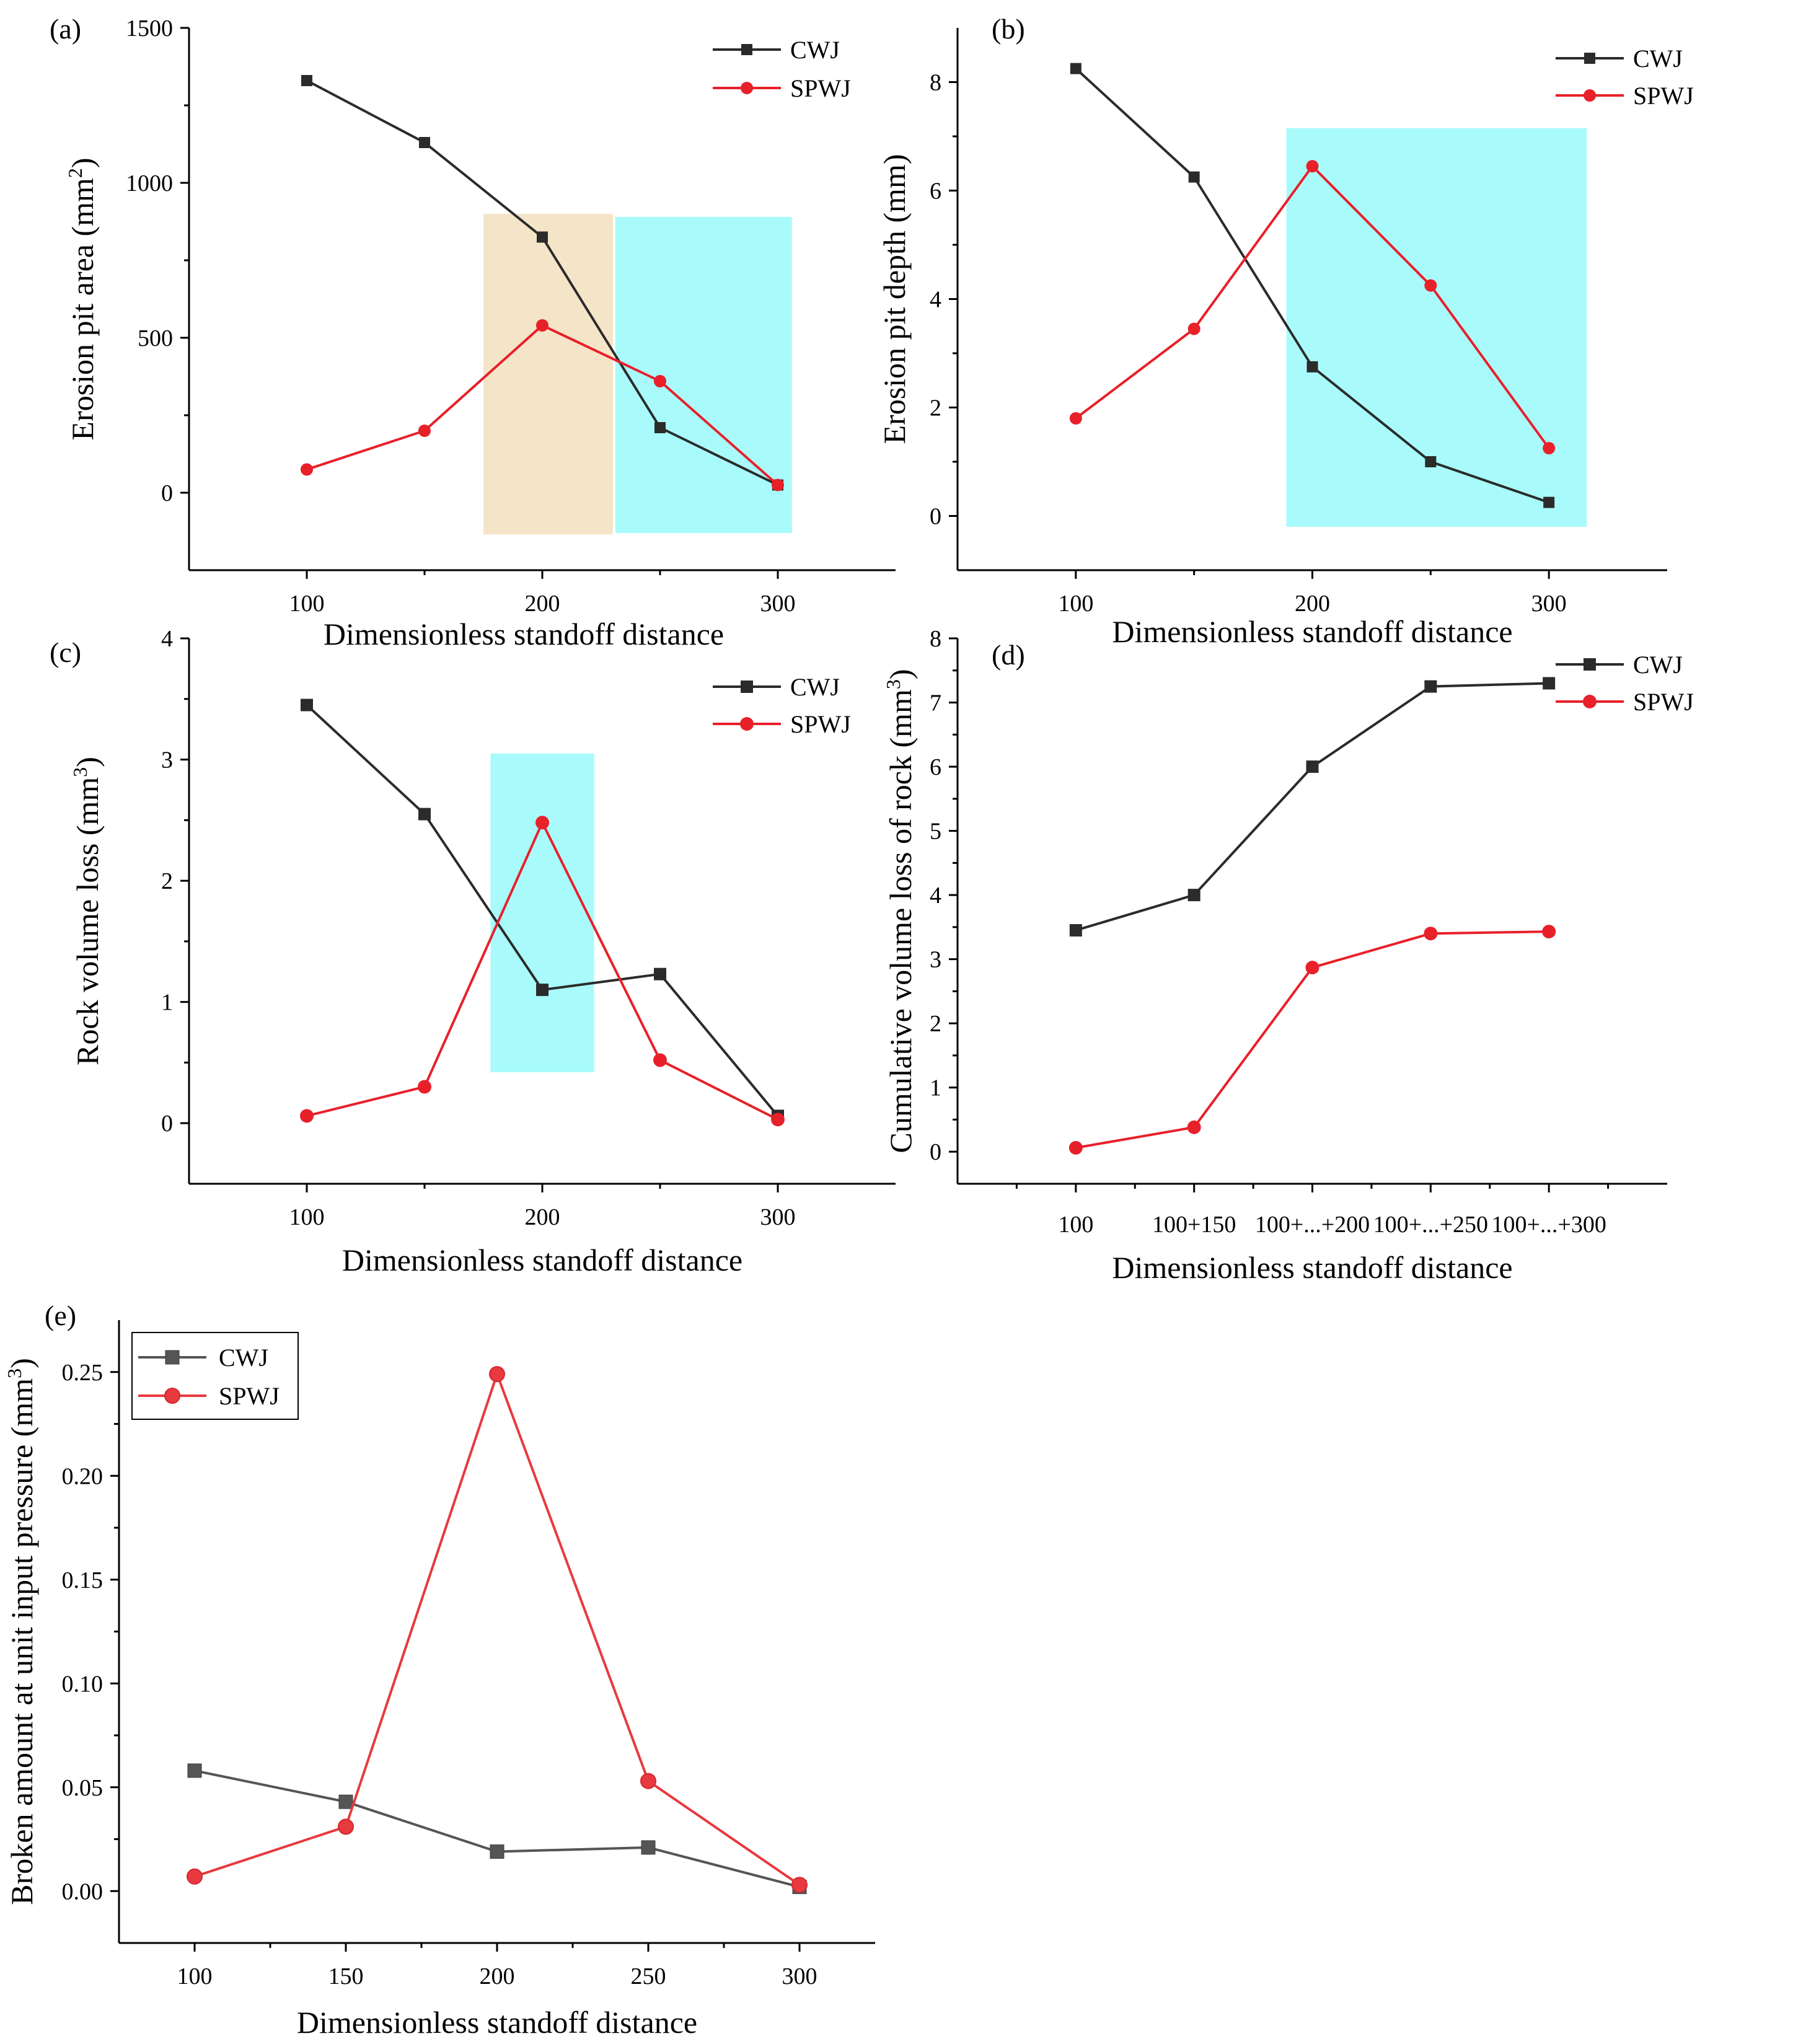 The height and width of the screenshot is (2044, 1793). Describe the element at coordinates (346, 1976) in the screenshot. I see `x-tick-label: 150` at that location.